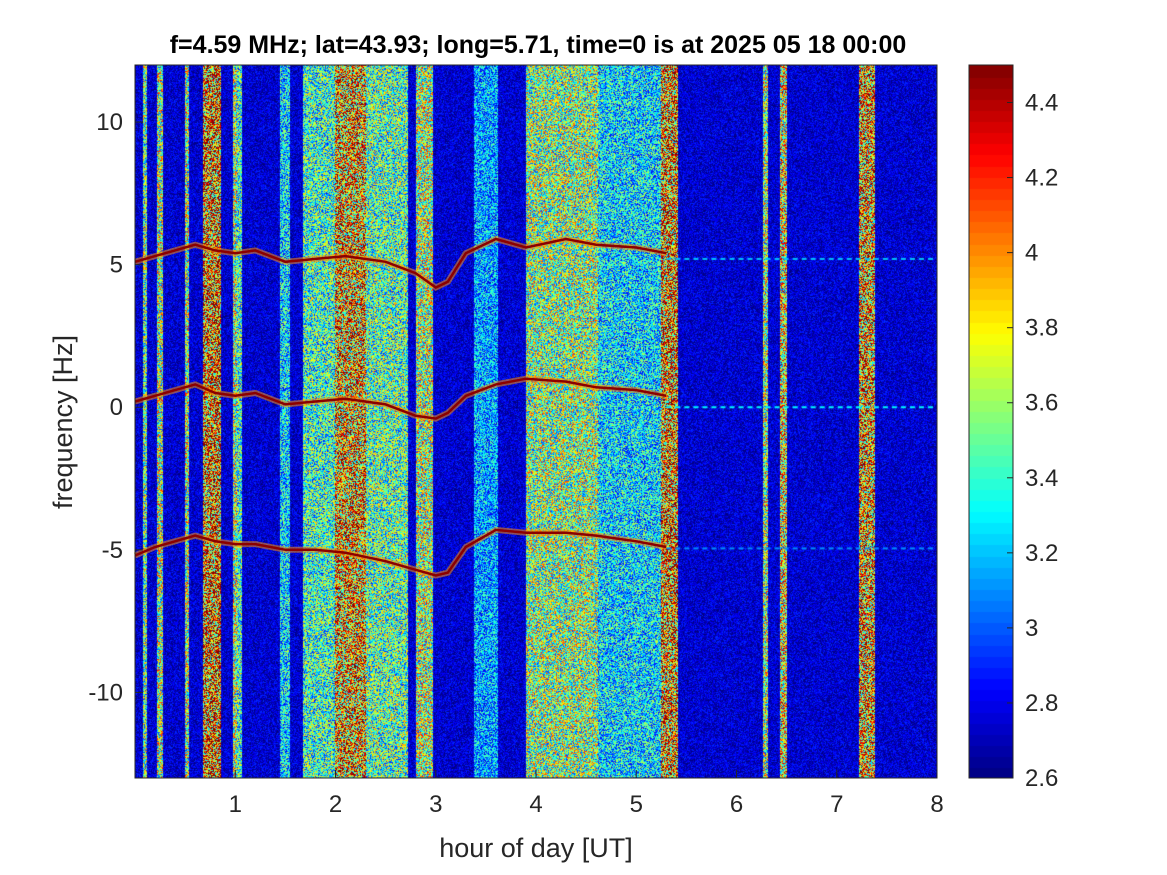 The image size is (1167, 875). I want to click on y-tick-label: 0, so click(116, 407).